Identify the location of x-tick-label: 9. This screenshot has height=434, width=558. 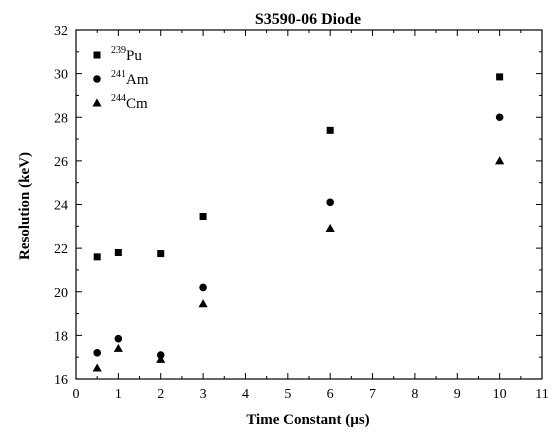
(457, 394).